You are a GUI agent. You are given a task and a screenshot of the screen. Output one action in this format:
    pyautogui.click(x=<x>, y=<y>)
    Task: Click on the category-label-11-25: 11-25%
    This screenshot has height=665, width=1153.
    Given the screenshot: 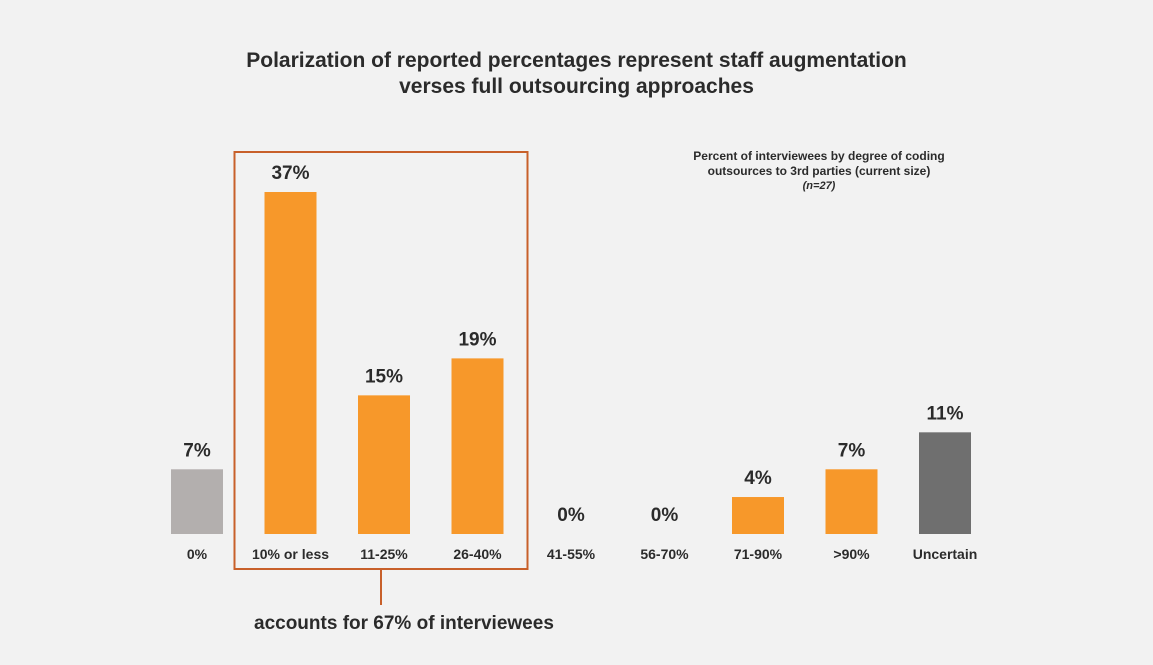 What is the action you would take?
    pyautogui.click(x=384, y=554)
    